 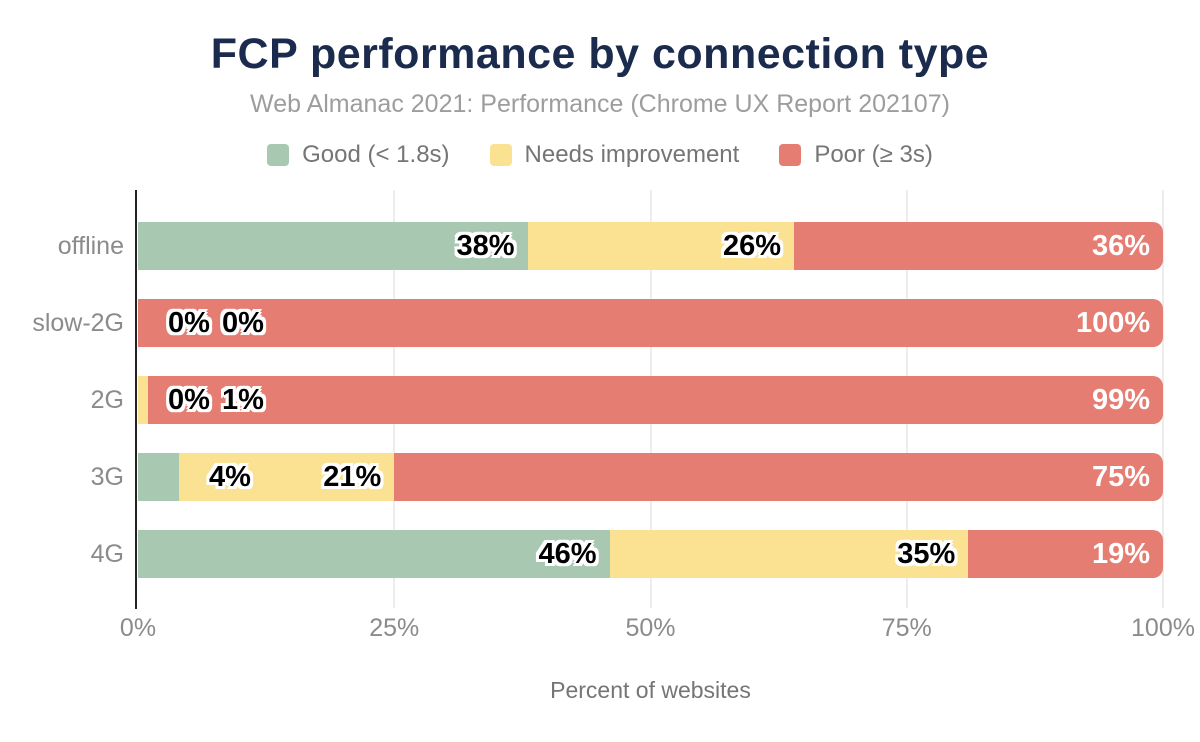 What do you see at coordinates (90, 246) in the screenshot?
I see `category-label: offline` at bounding box center [90, 246].